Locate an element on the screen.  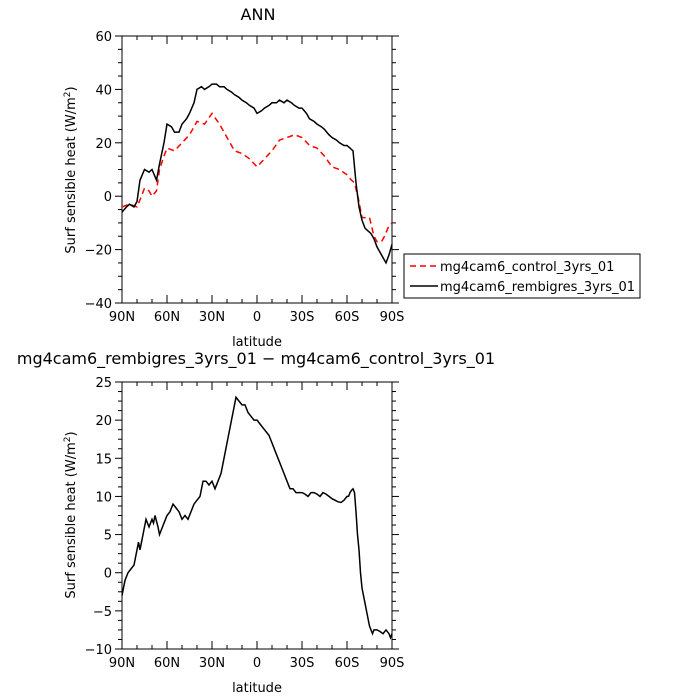
legend-label-rembigres: mg4cam6_rembigres_3yrs_01 is located at coordinates (537, 287).